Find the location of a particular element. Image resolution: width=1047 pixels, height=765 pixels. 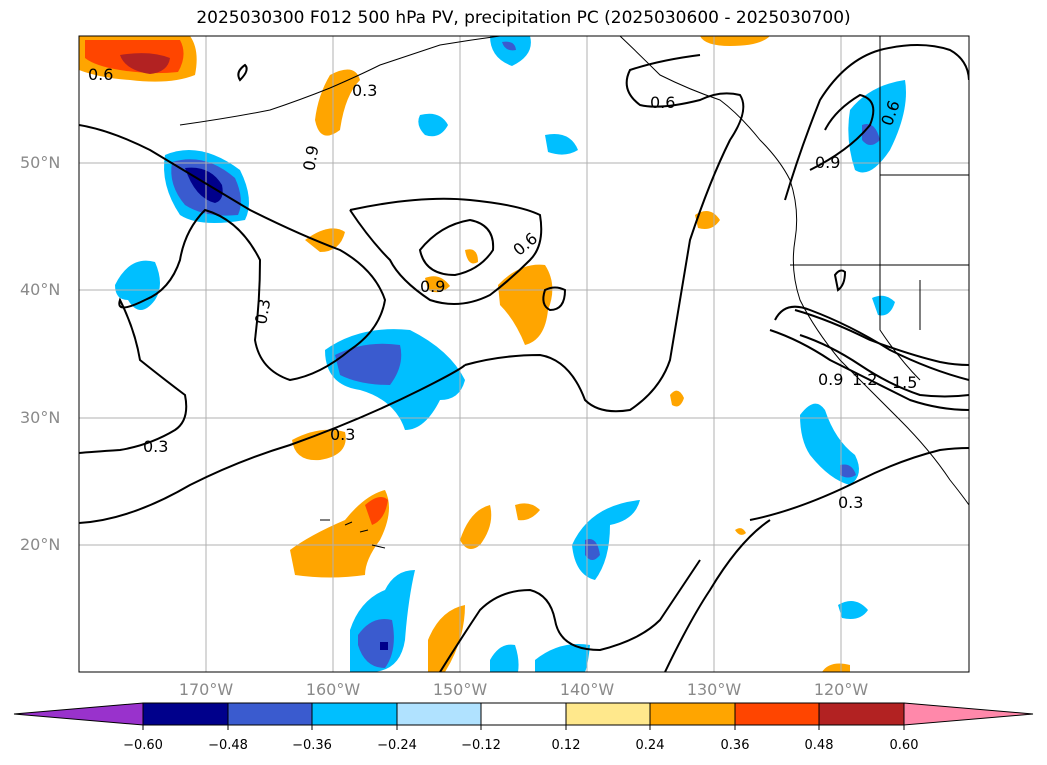

colorbar-tick-label: −0.36 is located at coordinates (312, 745).